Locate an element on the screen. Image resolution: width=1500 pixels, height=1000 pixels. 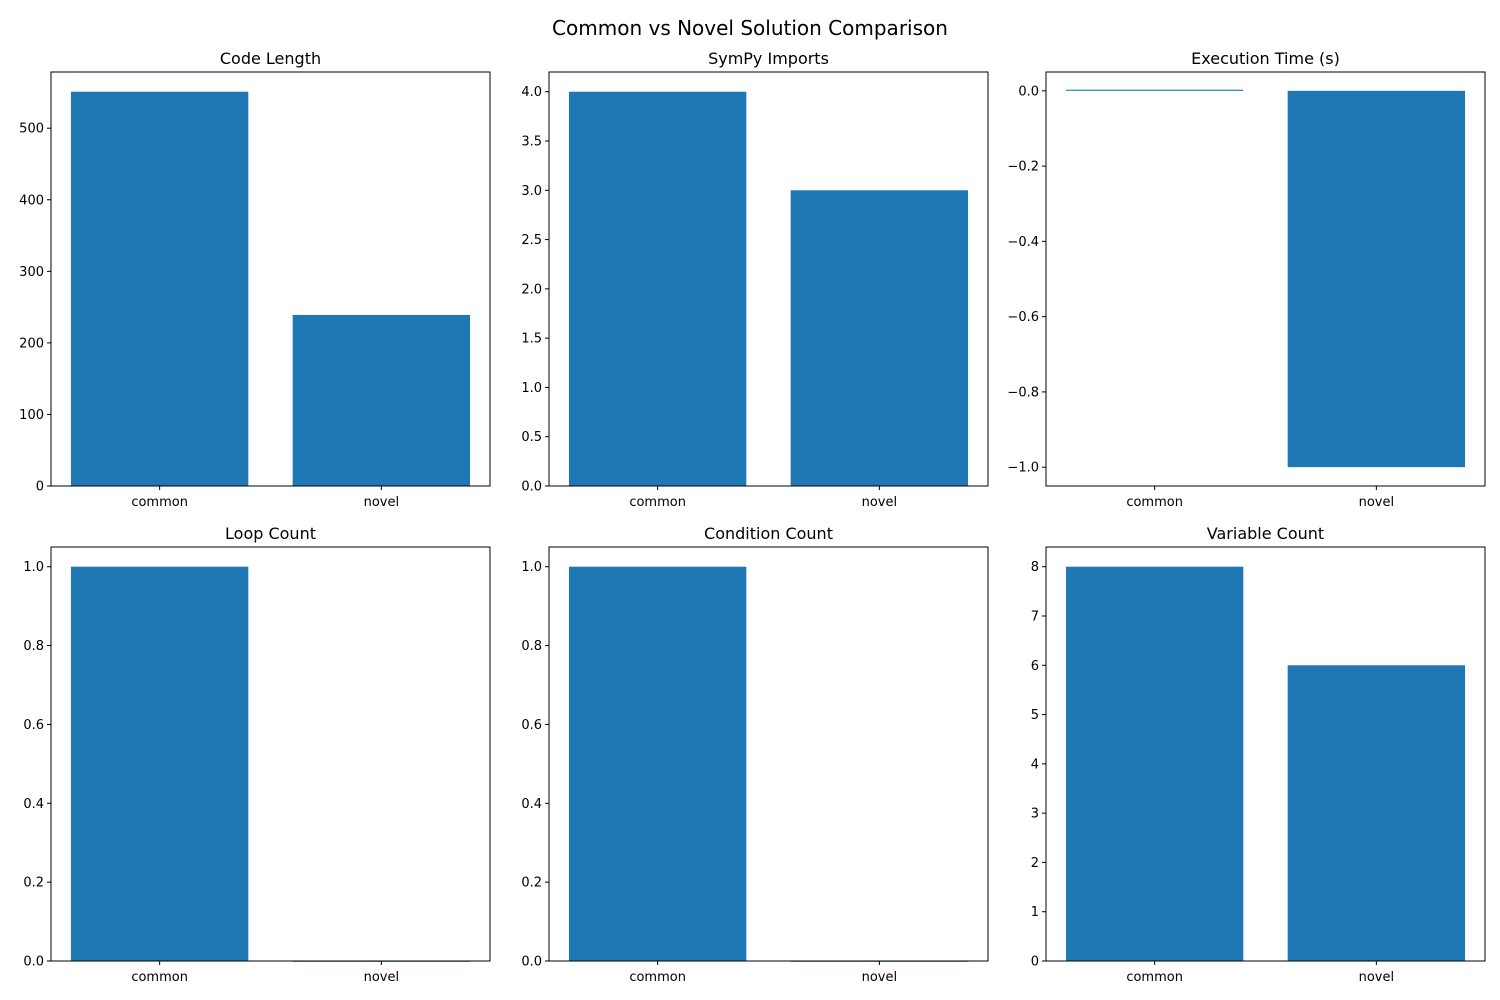
y-tick-label: 3.5 is located at coordinates (531, 142).